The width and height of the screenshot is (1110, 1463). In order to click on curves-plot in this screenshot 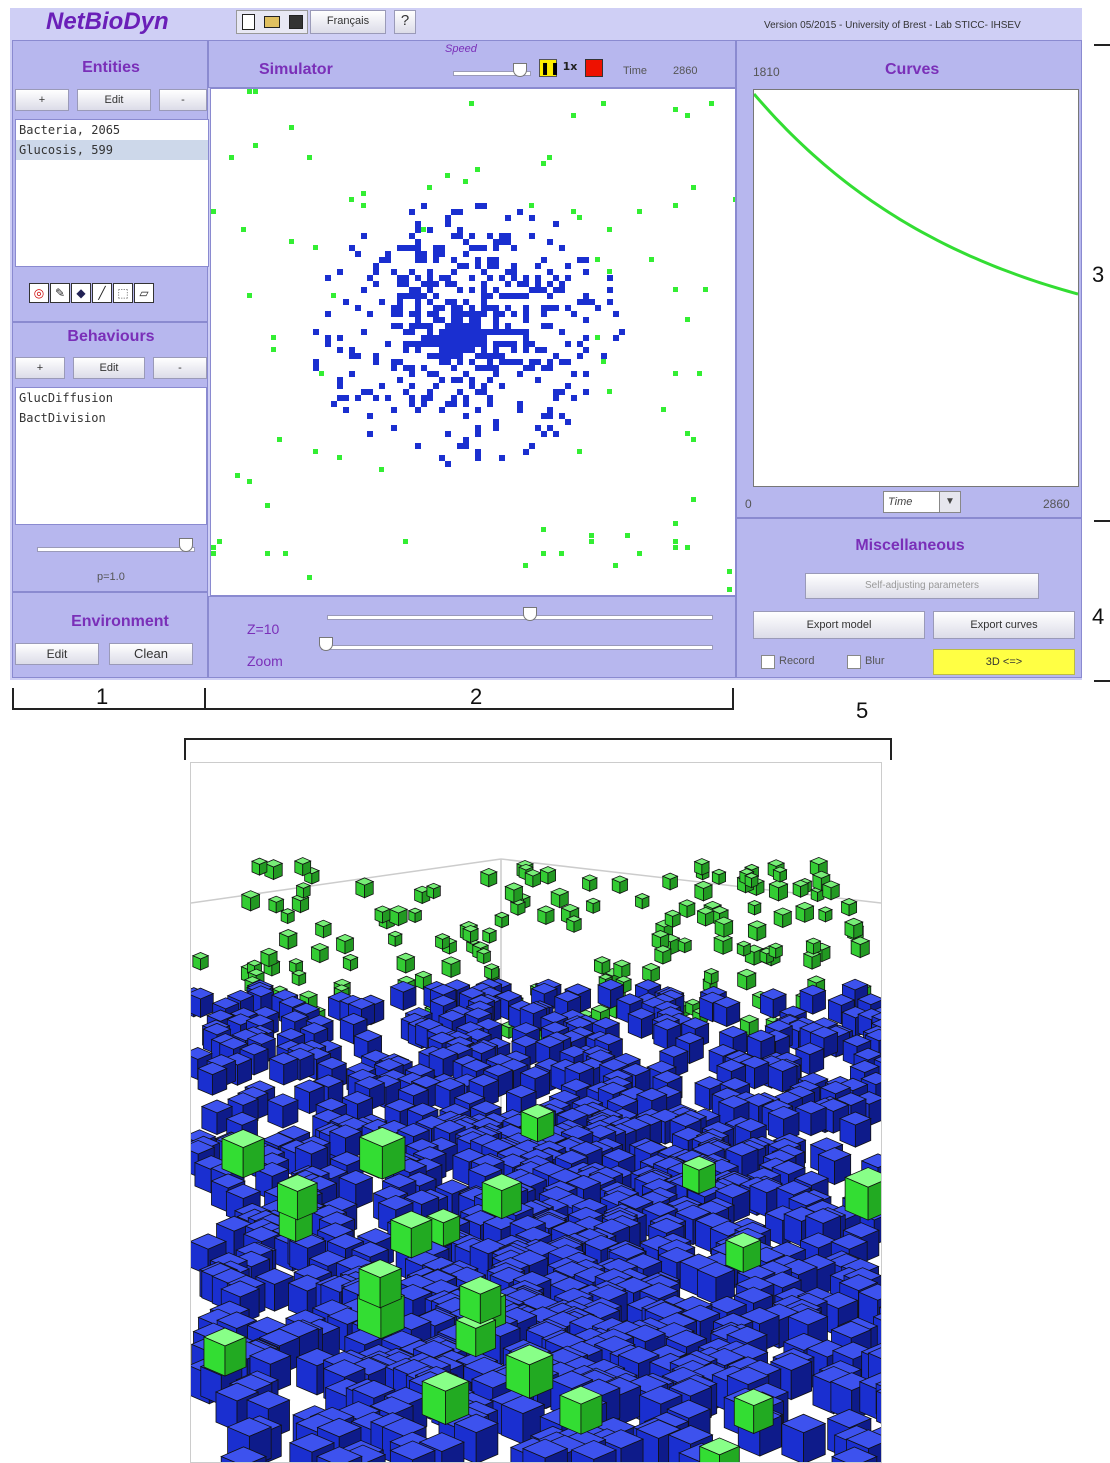, I will do `click(915, 288)`.